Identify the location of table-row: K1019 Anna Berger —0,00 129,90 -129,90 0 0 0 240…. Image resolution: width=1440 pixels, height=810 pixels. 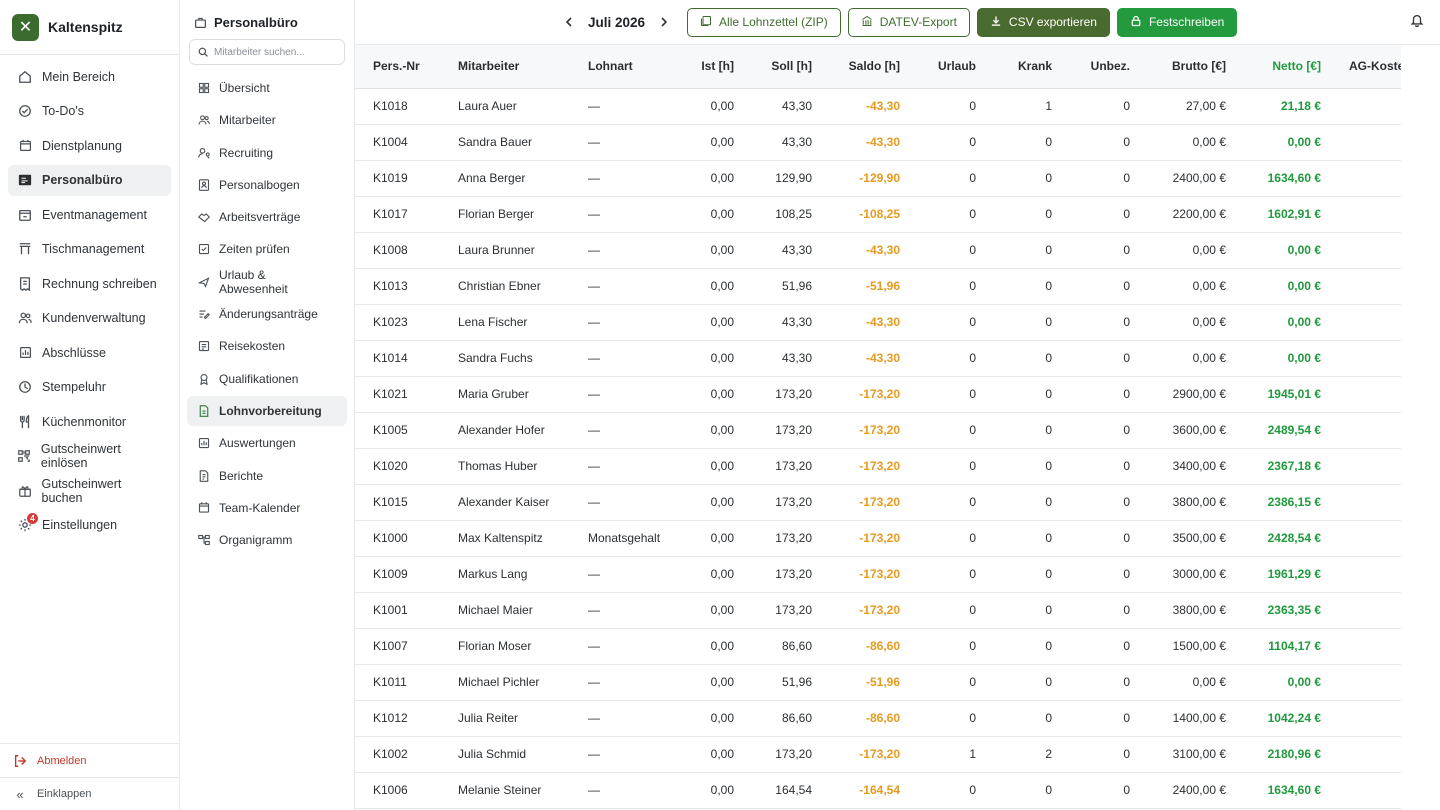
(878, 178).